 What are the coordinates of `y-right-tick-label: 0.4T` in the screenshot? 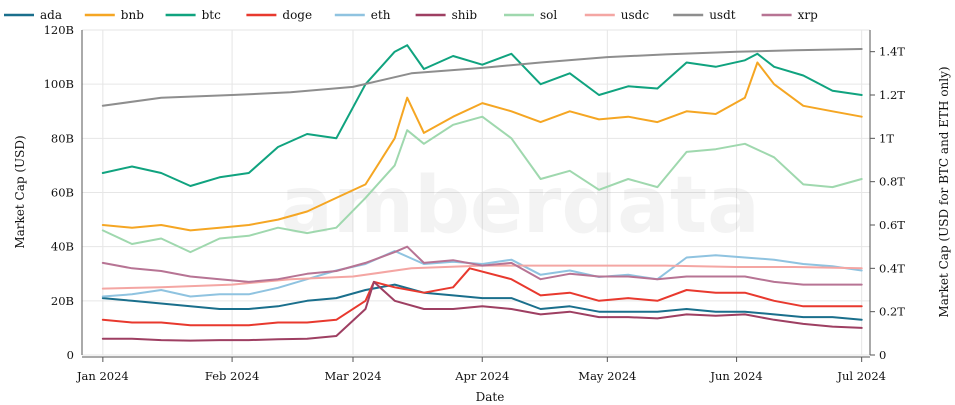 It's located at (892, 268).